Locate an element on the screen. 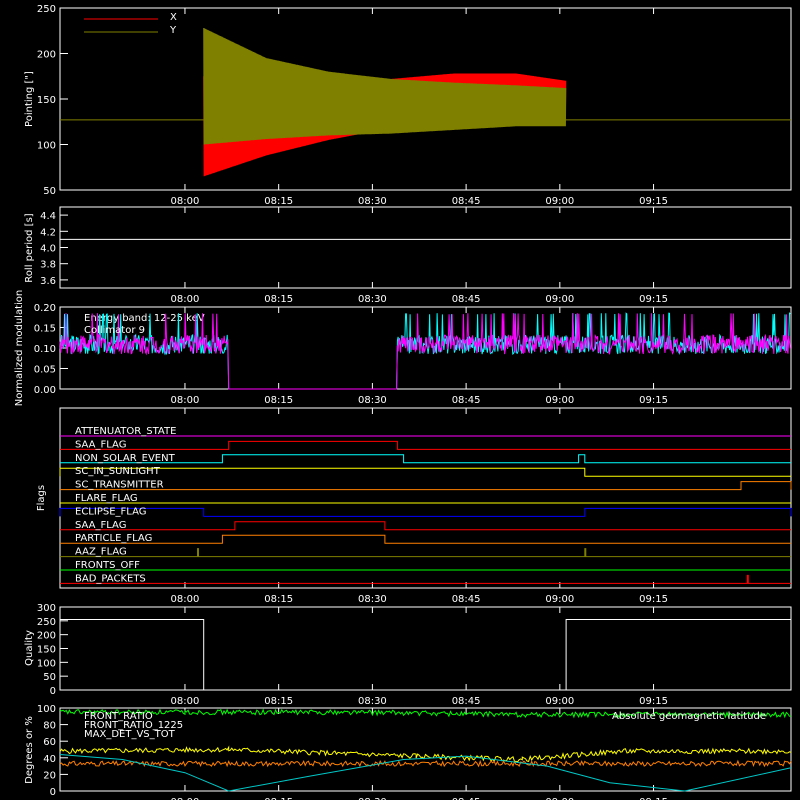 This screenshot has width=800, height=800. flag-line-bad-packets is located at coordinates (425, 579).